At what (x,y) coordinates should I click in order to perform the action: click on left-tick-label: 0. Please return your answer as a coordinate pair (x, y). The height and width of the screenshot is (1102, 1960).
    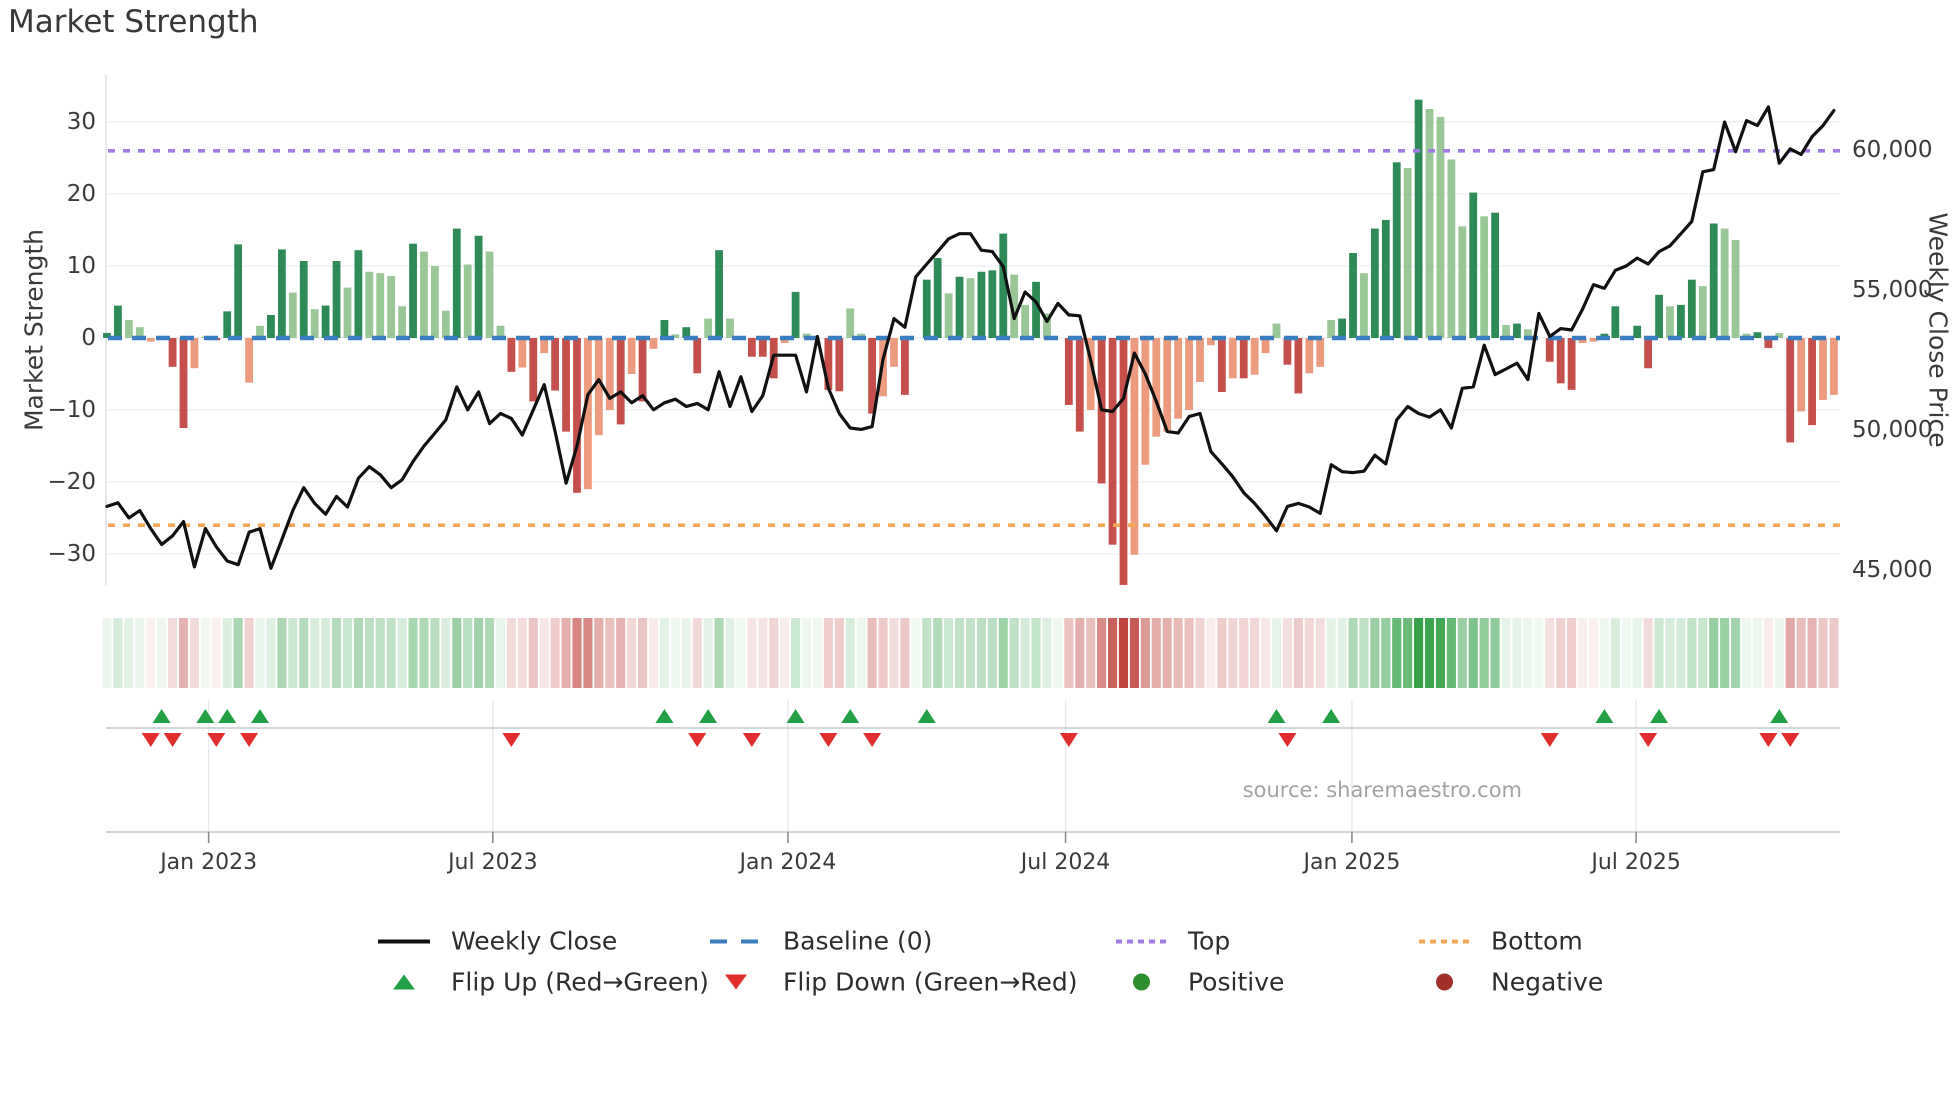
    Looking at the image, I should click on (88, 338).